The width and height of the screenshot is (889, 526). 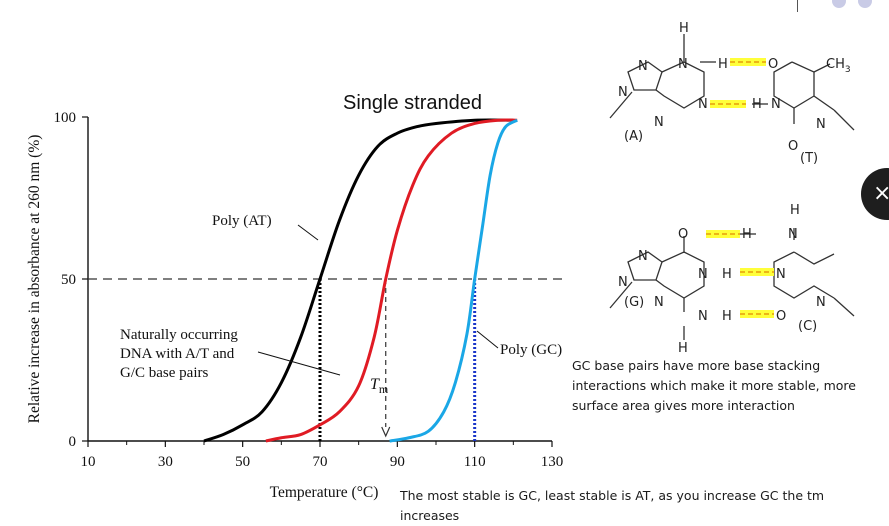 What do you see at coordinates (531, 350) in the screenshot?
I see `annotation-poly-gc: Poly (GC)` at bounding box center [531, 350].